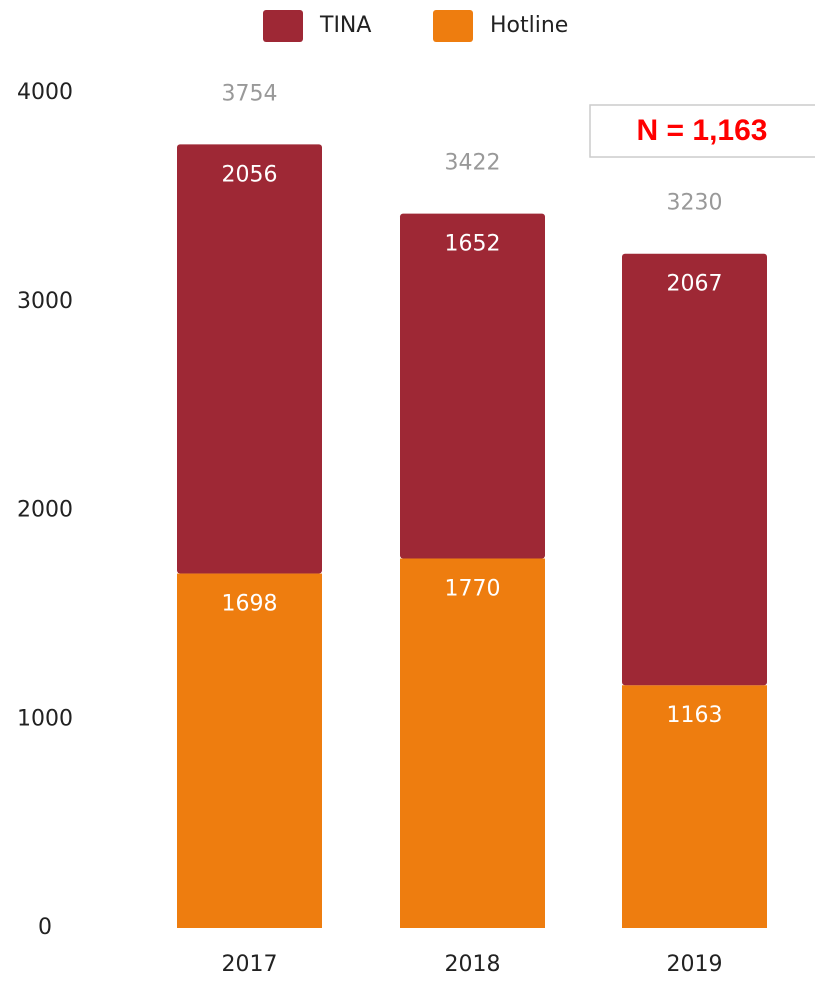  I want to click on legend-label: Hotline, so click(529, 25).